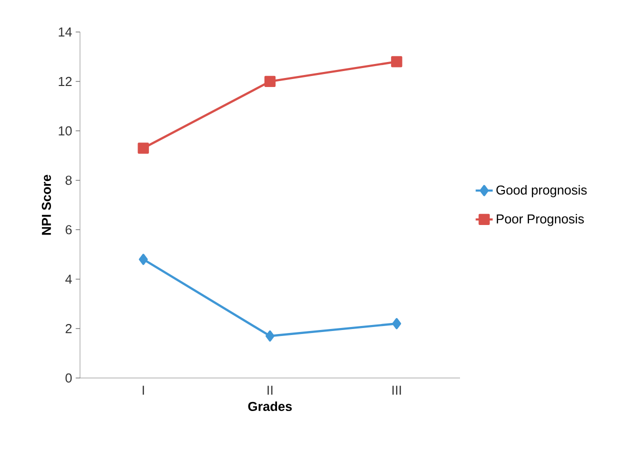 The image size is (633, 462). What do you see at coordinates (270, 407) in the screenshot?
I see `x-axis-title: Grades` at bounding box center [270, 407].